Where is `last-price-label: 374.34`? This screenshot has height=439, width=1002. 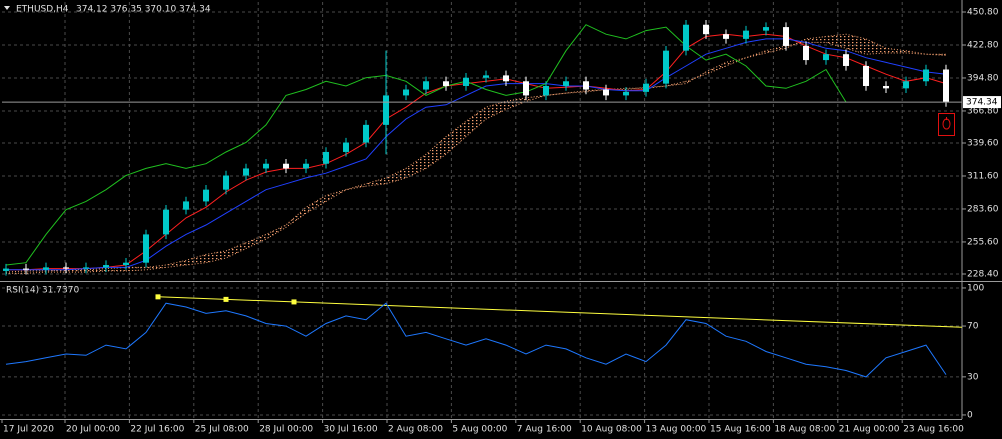
last-price-label: 374.34 is located at coordinates (982, 103).